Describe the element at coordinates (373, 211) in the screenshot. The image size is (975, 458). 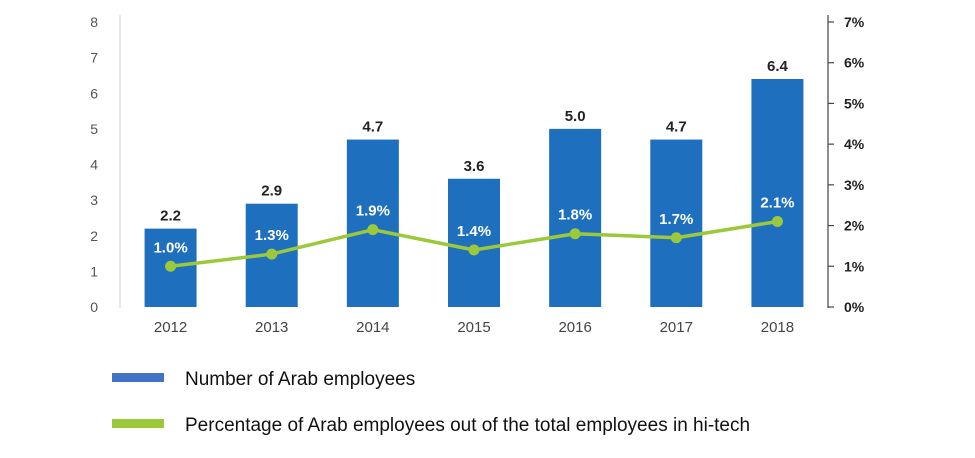
I see `percentage-value-label: 1.9%` at that location.